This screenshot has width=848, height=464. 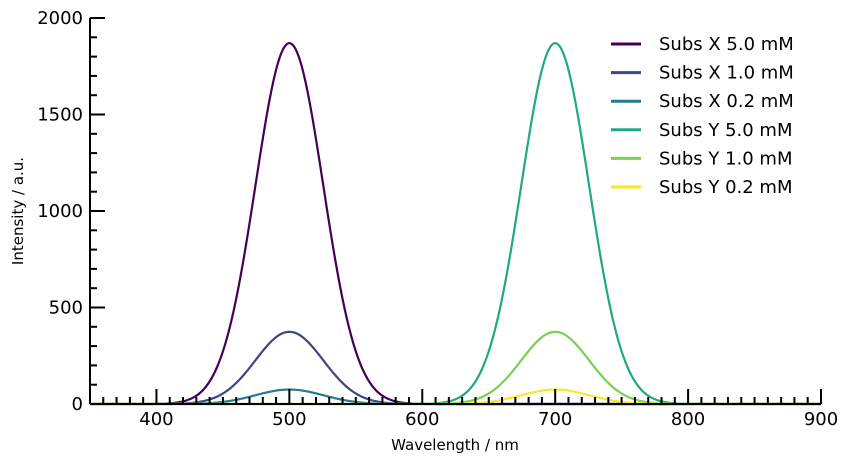 I want to click on x-tick-label: 400, so click(x=156, y=419).